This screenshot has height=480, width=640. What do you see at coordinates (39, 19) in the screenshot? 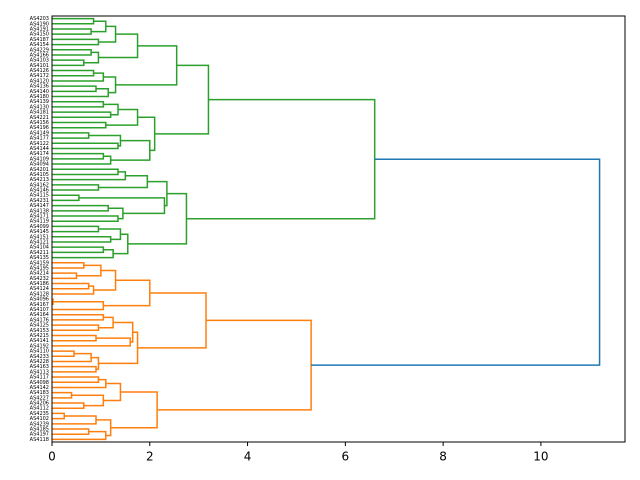
I see `leaf-label: AS4203` at bounding box center [39, 19].